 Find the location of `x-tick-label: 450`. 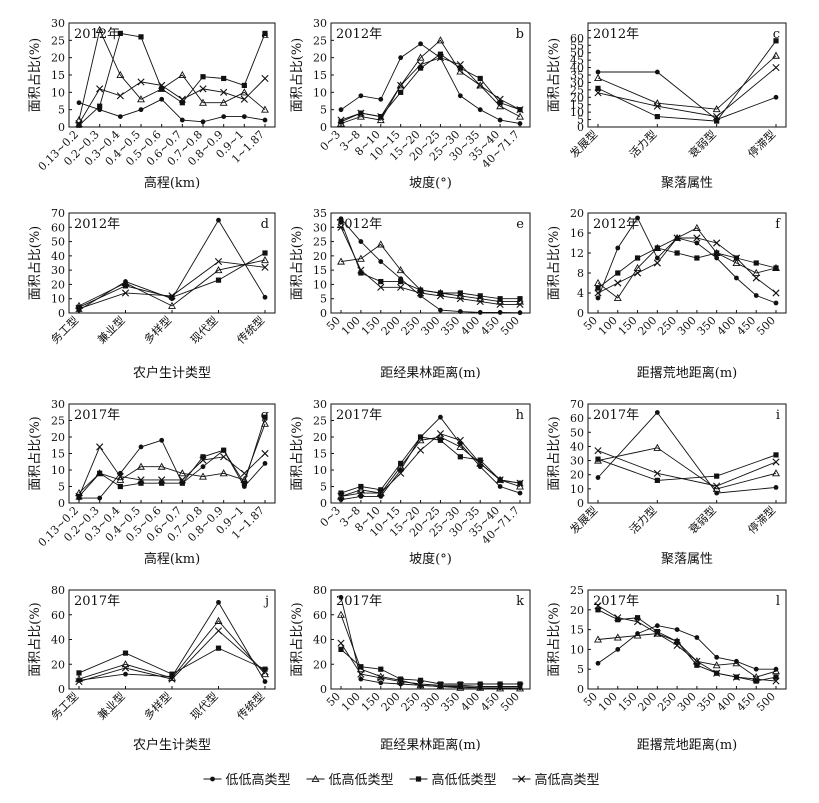

x-tick-label: 450 is located at coordinates (746, 702).